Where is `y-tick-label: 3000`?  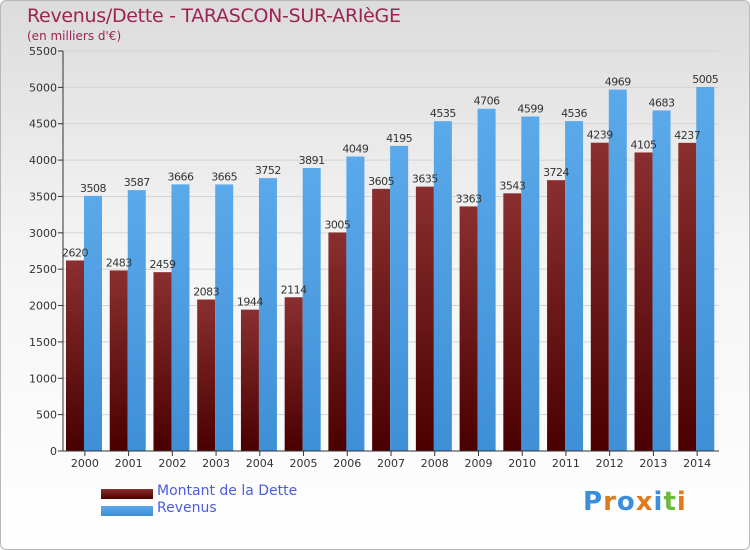
y-tick-label: 3000 is located at coordinates (43, 233).